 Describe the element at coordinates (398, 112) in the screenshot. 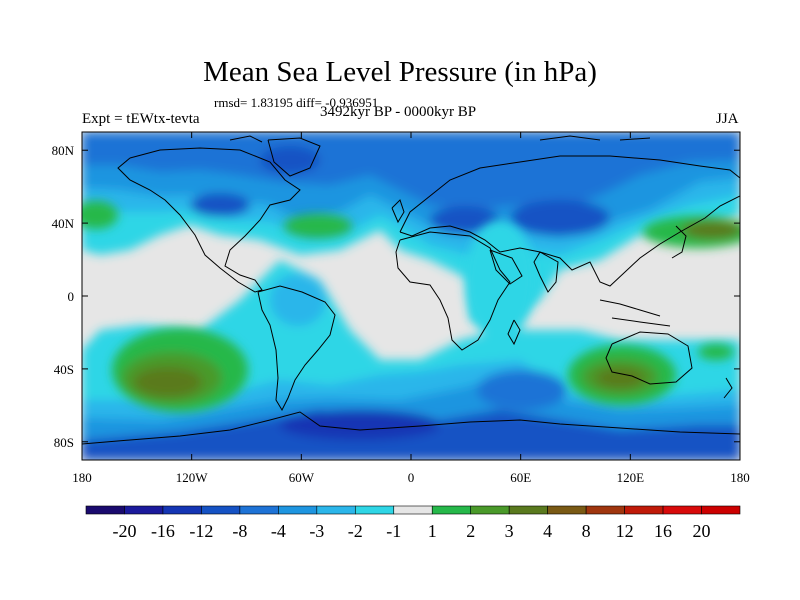

I see `period-label: 3492kyr BP - 0000kyr BP` at that location.